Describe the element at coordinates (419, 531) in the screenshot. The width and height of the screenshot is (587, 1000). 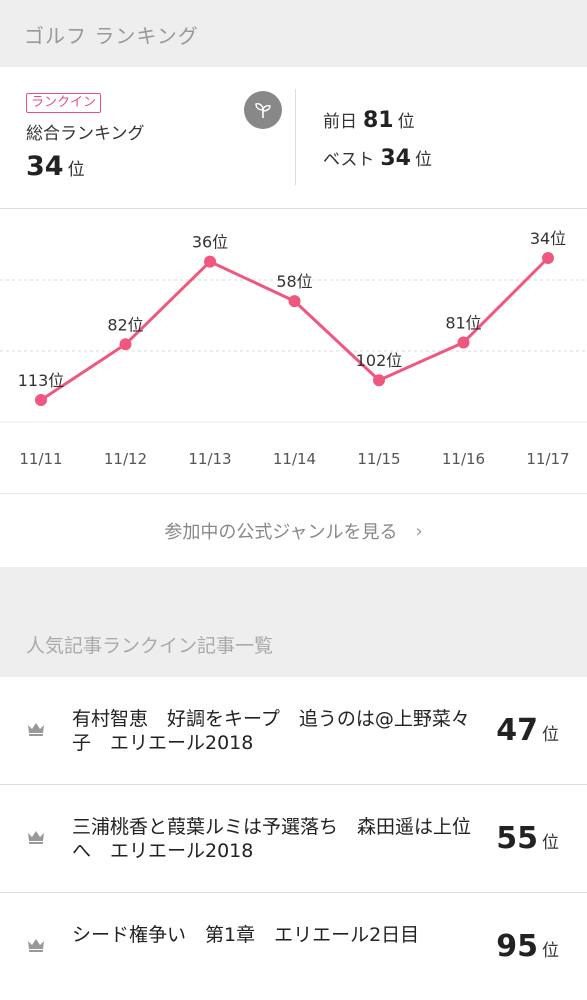
I see `chevron-right-icon: ›` at that location.